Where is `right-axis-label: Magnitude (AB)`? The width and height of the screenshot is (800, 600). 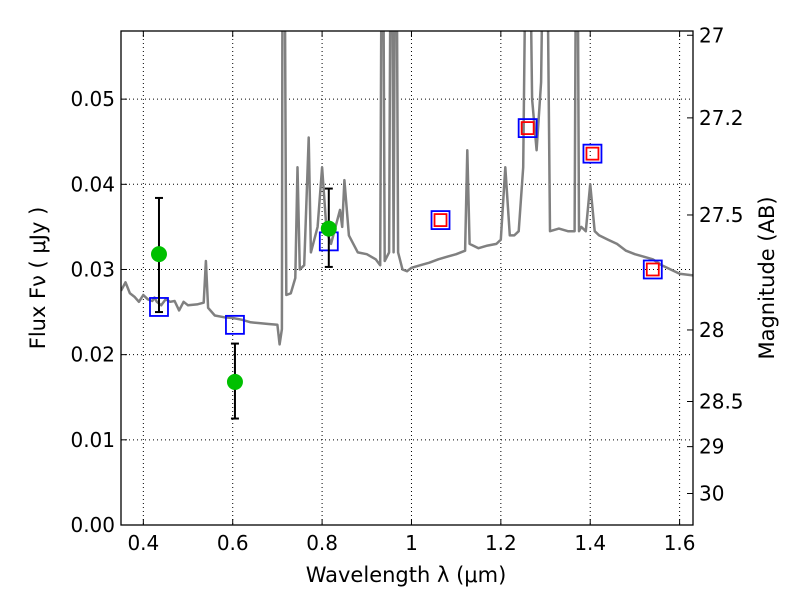 right-axis-label: Magnitude (AB) is located at coordinates (767, 277).